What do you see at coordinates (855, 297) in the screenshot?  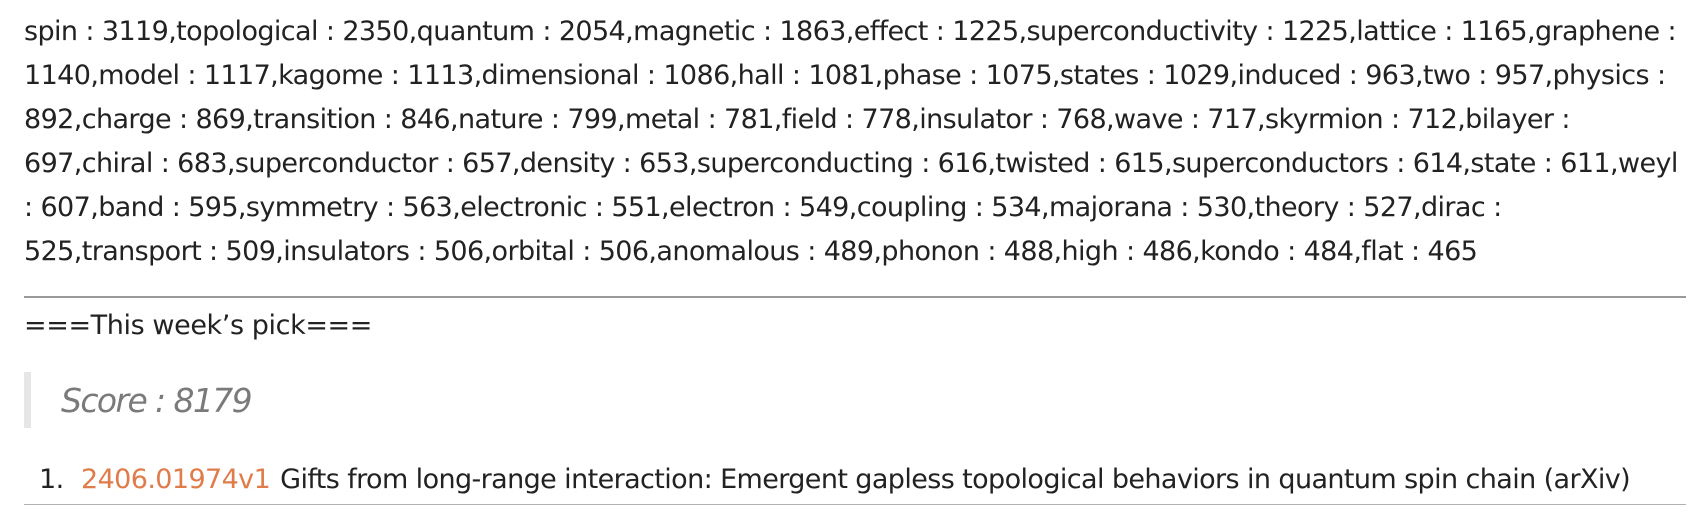 I see `section-divider` at bounding box center [855, 297].